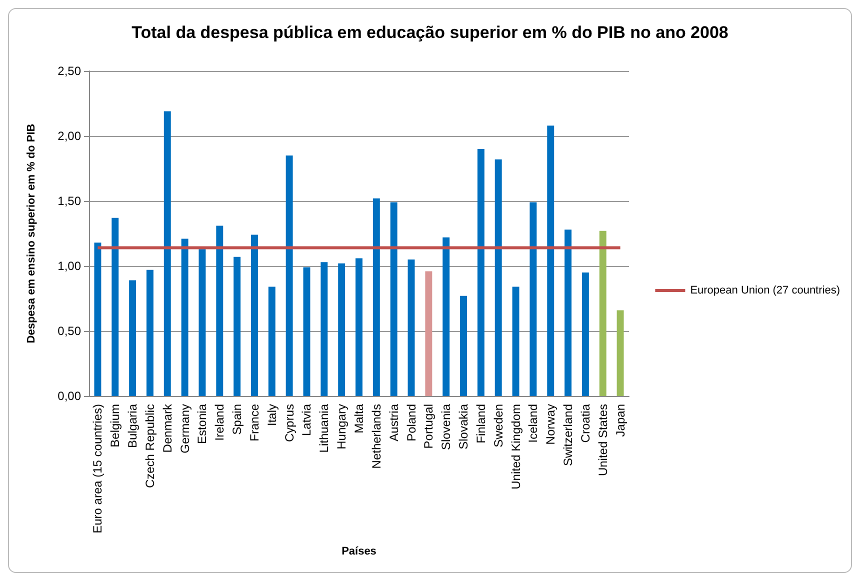 This screenshot has height=581, width=860. What do you see at coordinates (429, 426) in the screenshot?
I see `x-tick-label: Portugal` at bounding box center [429, 426].